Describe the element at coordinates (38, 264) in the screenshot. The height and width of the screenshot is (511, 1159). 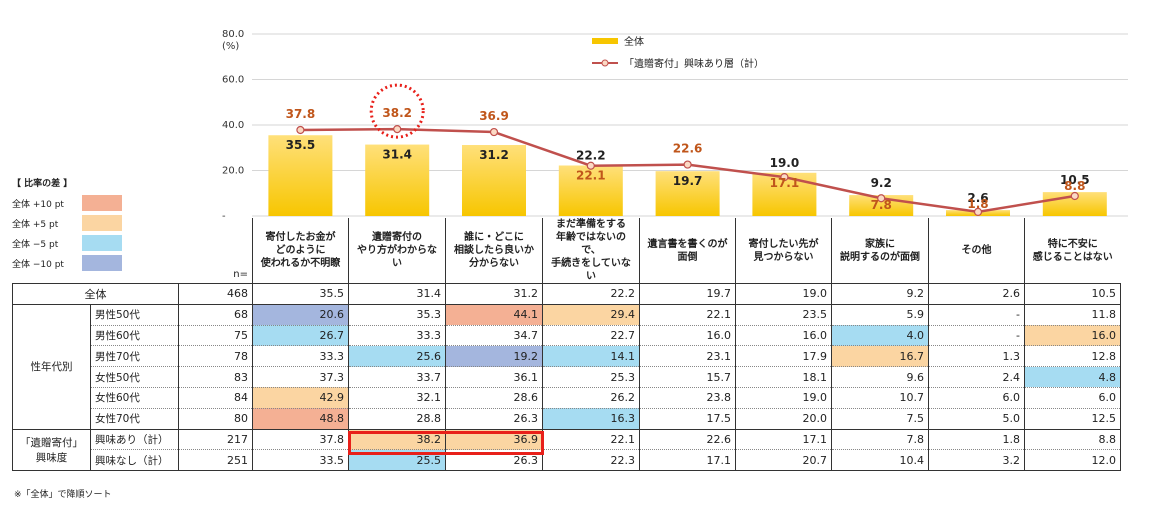
I see `diff-legend-label: 全体 −10 pt` at that location.